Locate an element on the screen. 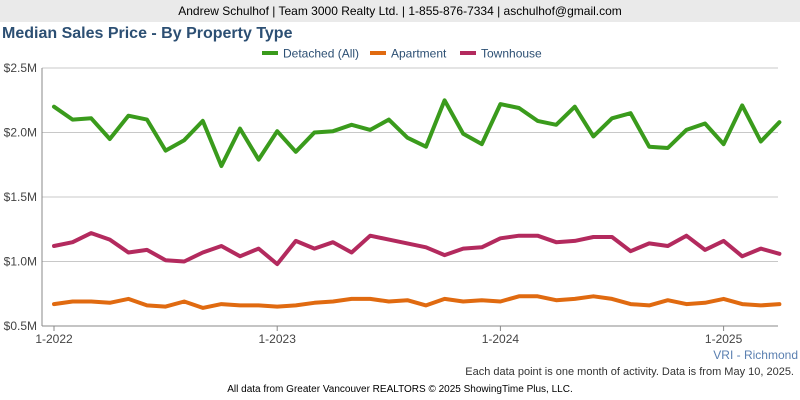 The image size is (800, 400). y-tick-label: $1.0M is located at coordinates (20, 262).